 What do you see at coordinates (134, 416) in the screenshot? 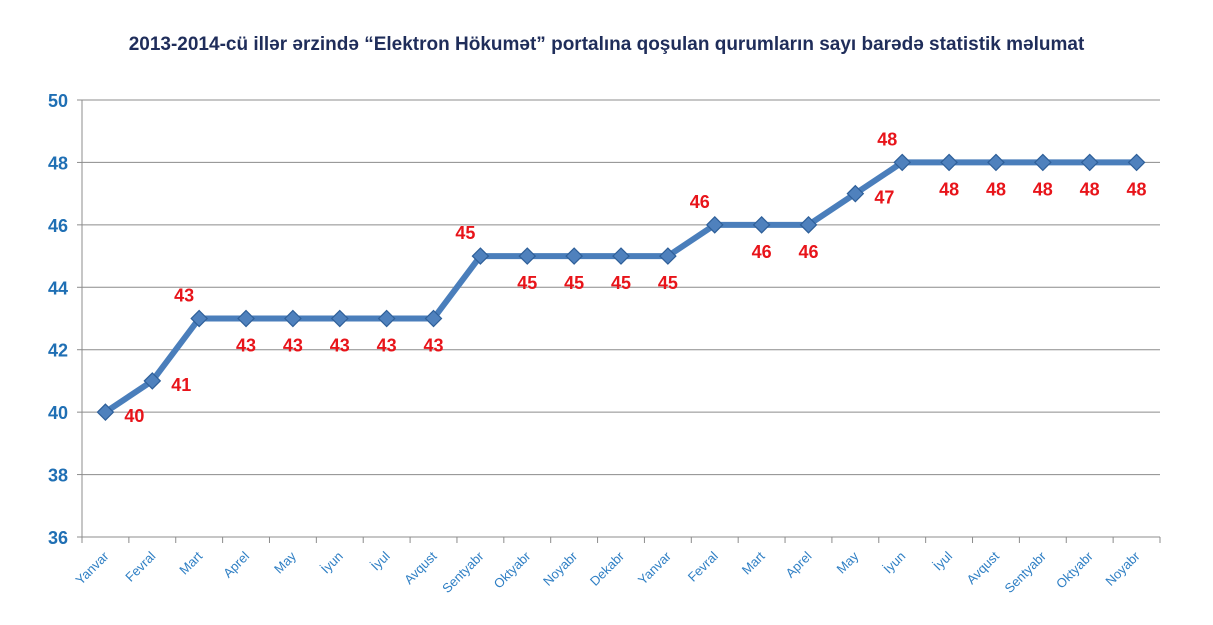
I see `data-label: 40` at bounding box center [134, 416].